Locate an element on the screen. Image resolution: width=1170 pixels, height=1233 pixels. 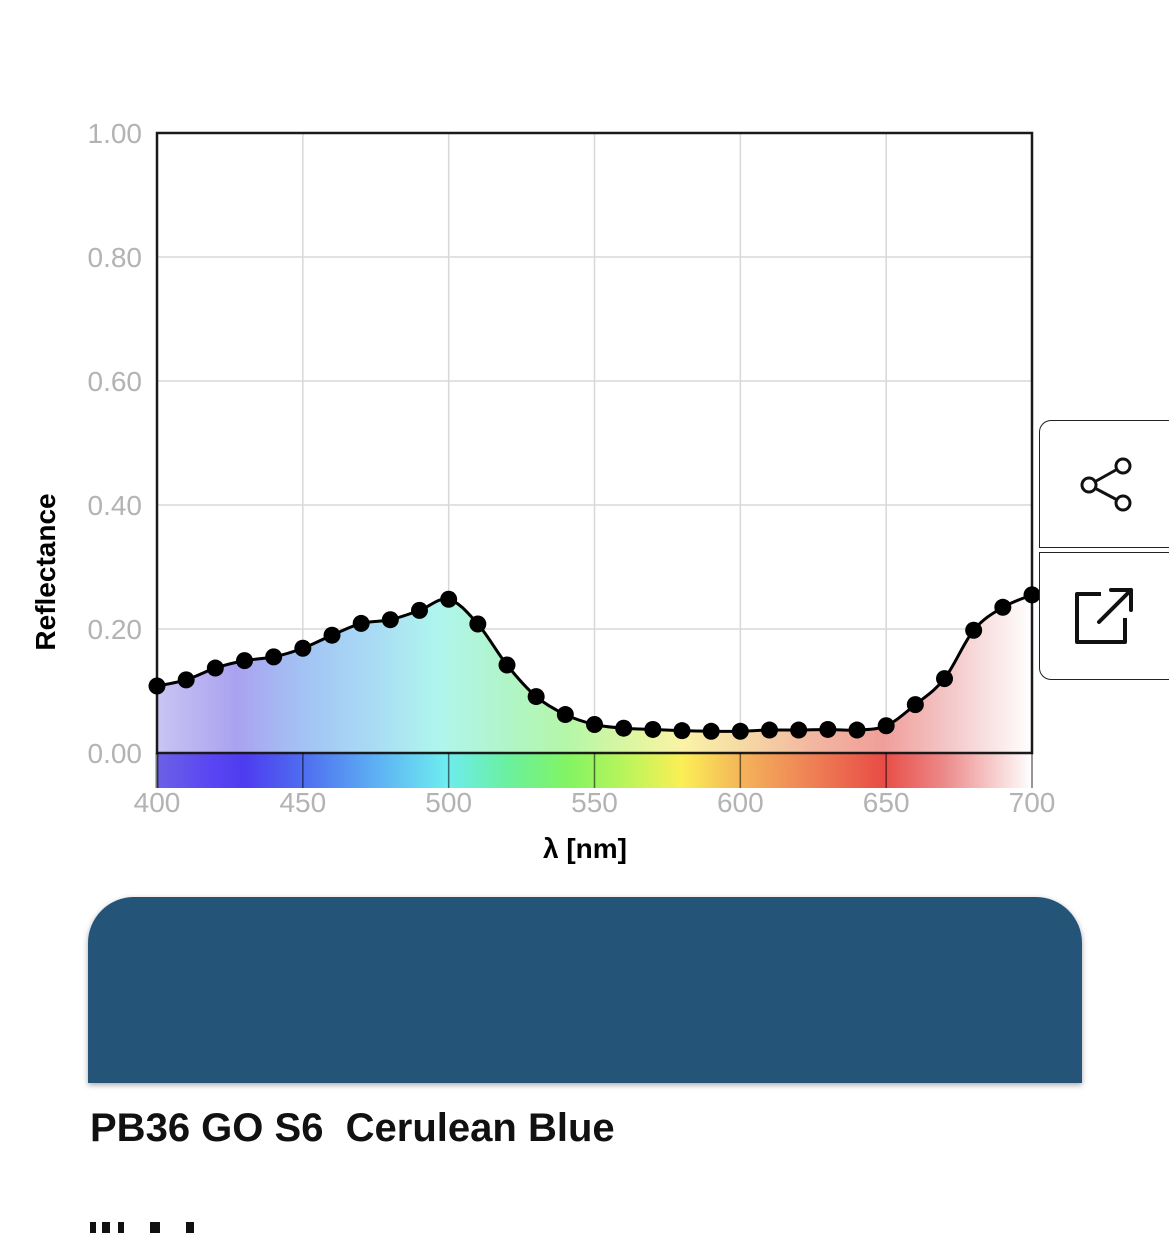
y-axis-title: Reflectance is located at coordinates (45, 571).